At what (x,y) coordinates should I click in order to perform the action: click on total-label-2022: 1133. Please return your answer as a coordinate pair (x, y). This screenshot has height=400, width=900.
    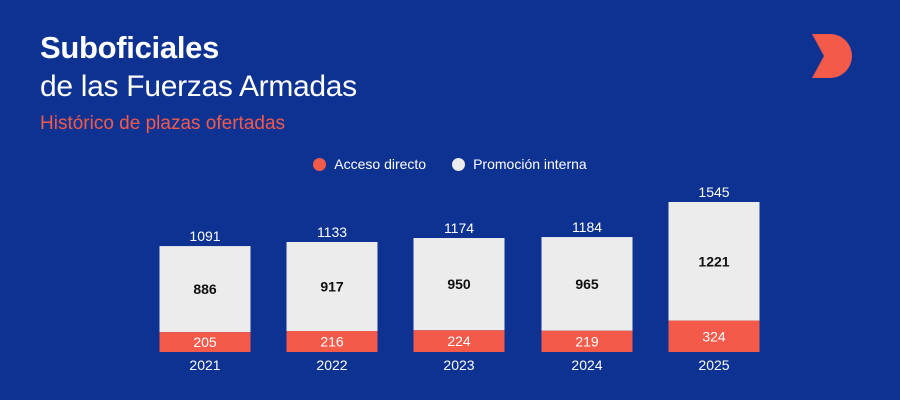
    Looking at the image, I should click on (332, 232).